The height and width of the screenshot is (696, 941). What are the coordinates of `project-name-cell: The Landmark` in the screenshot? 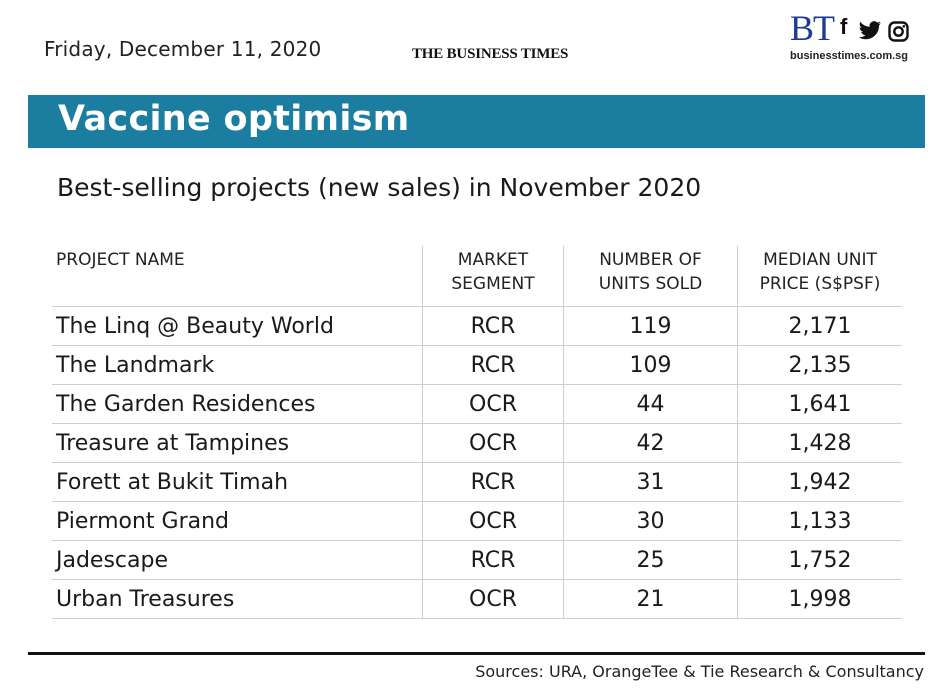 It's located at (237, 365).